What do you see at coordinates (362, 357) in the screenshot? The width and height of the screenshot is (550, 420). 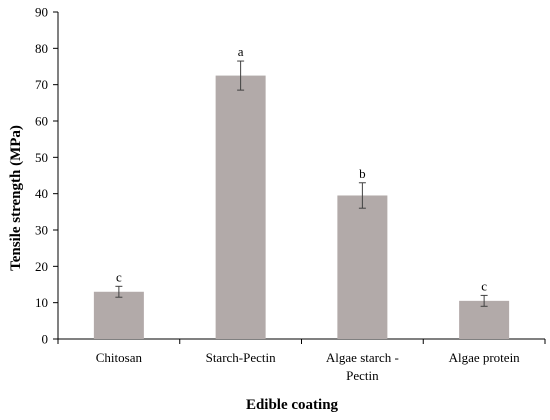 I see `category-label: Algae starch -` at bounding box center [362, 357].